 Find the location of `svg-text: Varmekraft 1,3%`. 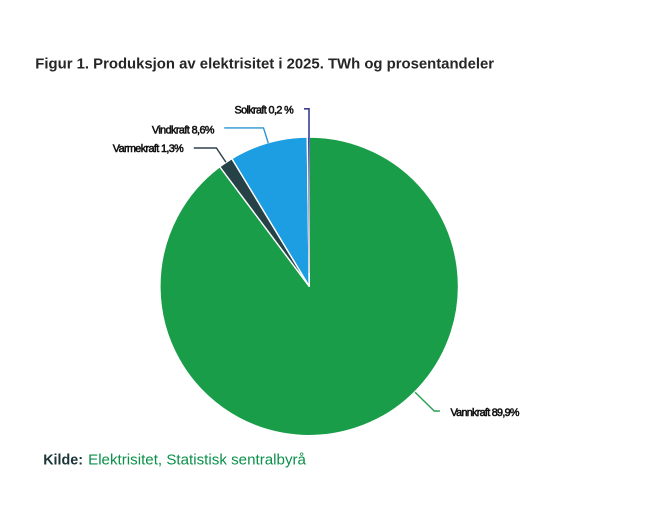

svg-text: Varmekraft 1,3% is located at coordinates (148, 149).